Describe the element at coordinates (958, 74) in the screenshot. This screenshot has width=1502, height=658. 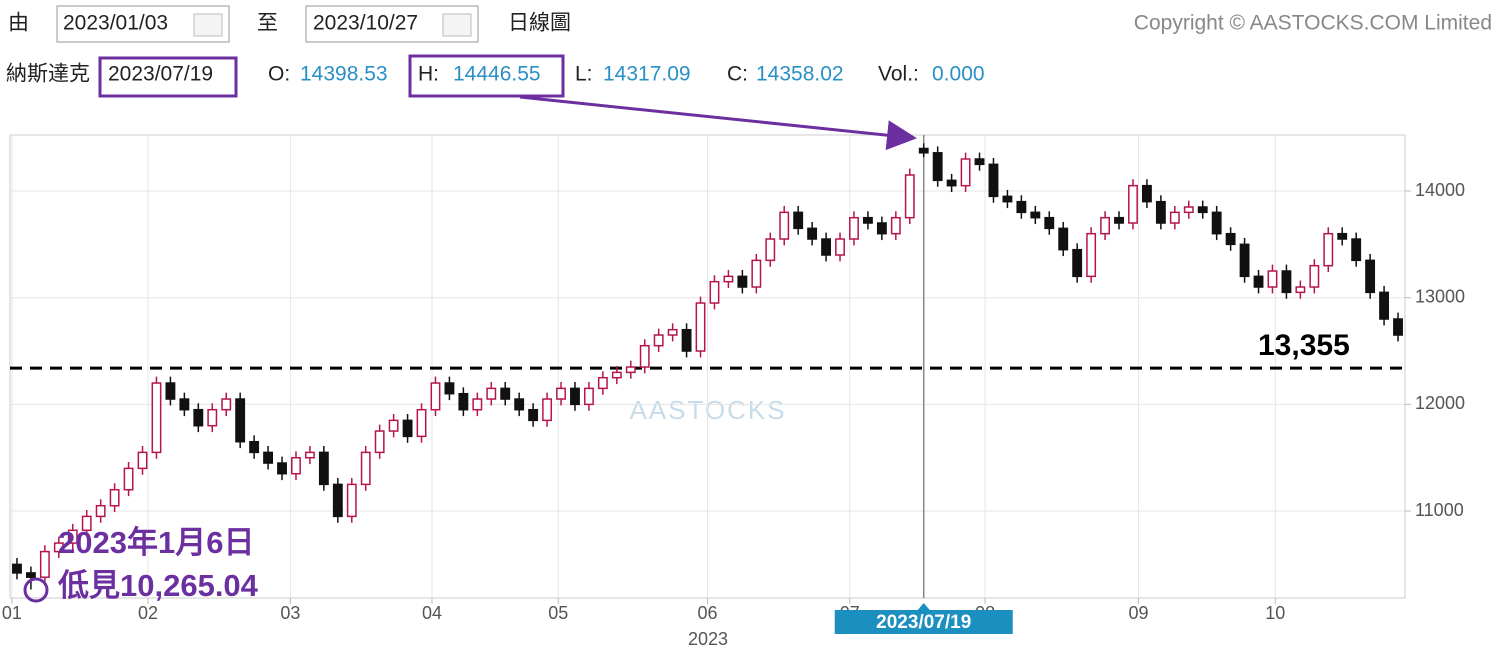
I see `vol-value: 0.000` at that location.